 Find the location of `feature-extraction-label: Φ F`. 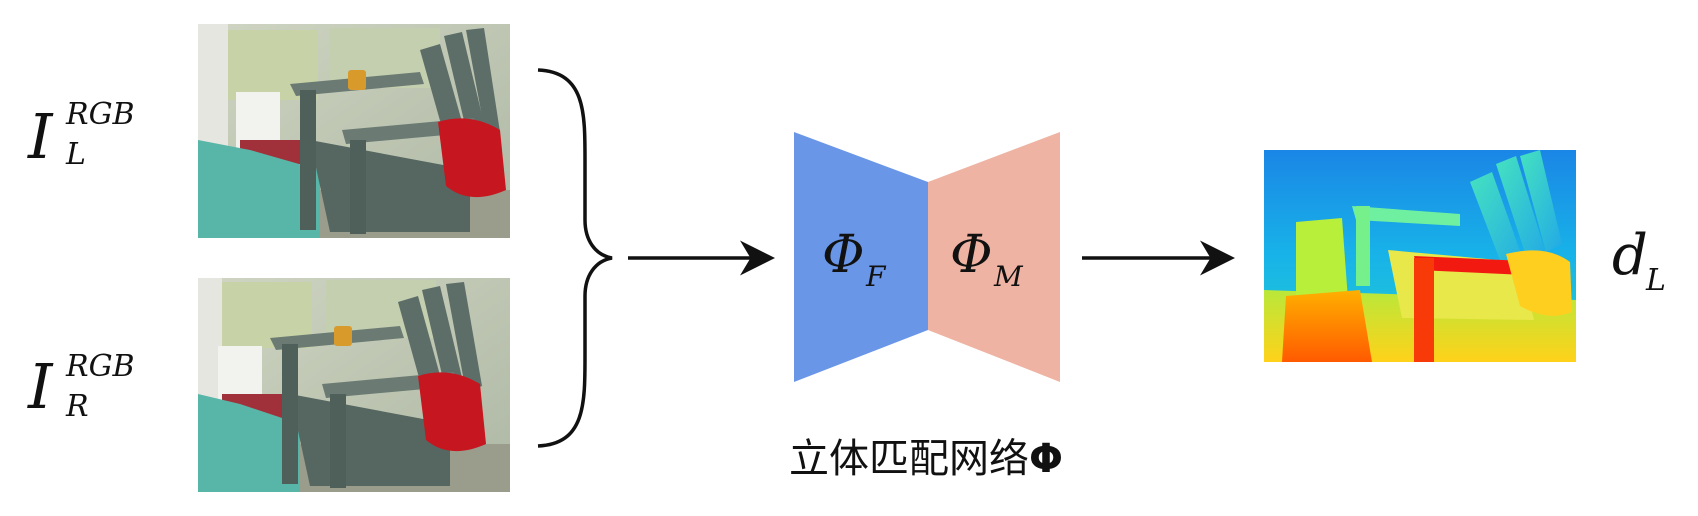

feature-extraction-label: Φ F is located at coordinates (854, 259).